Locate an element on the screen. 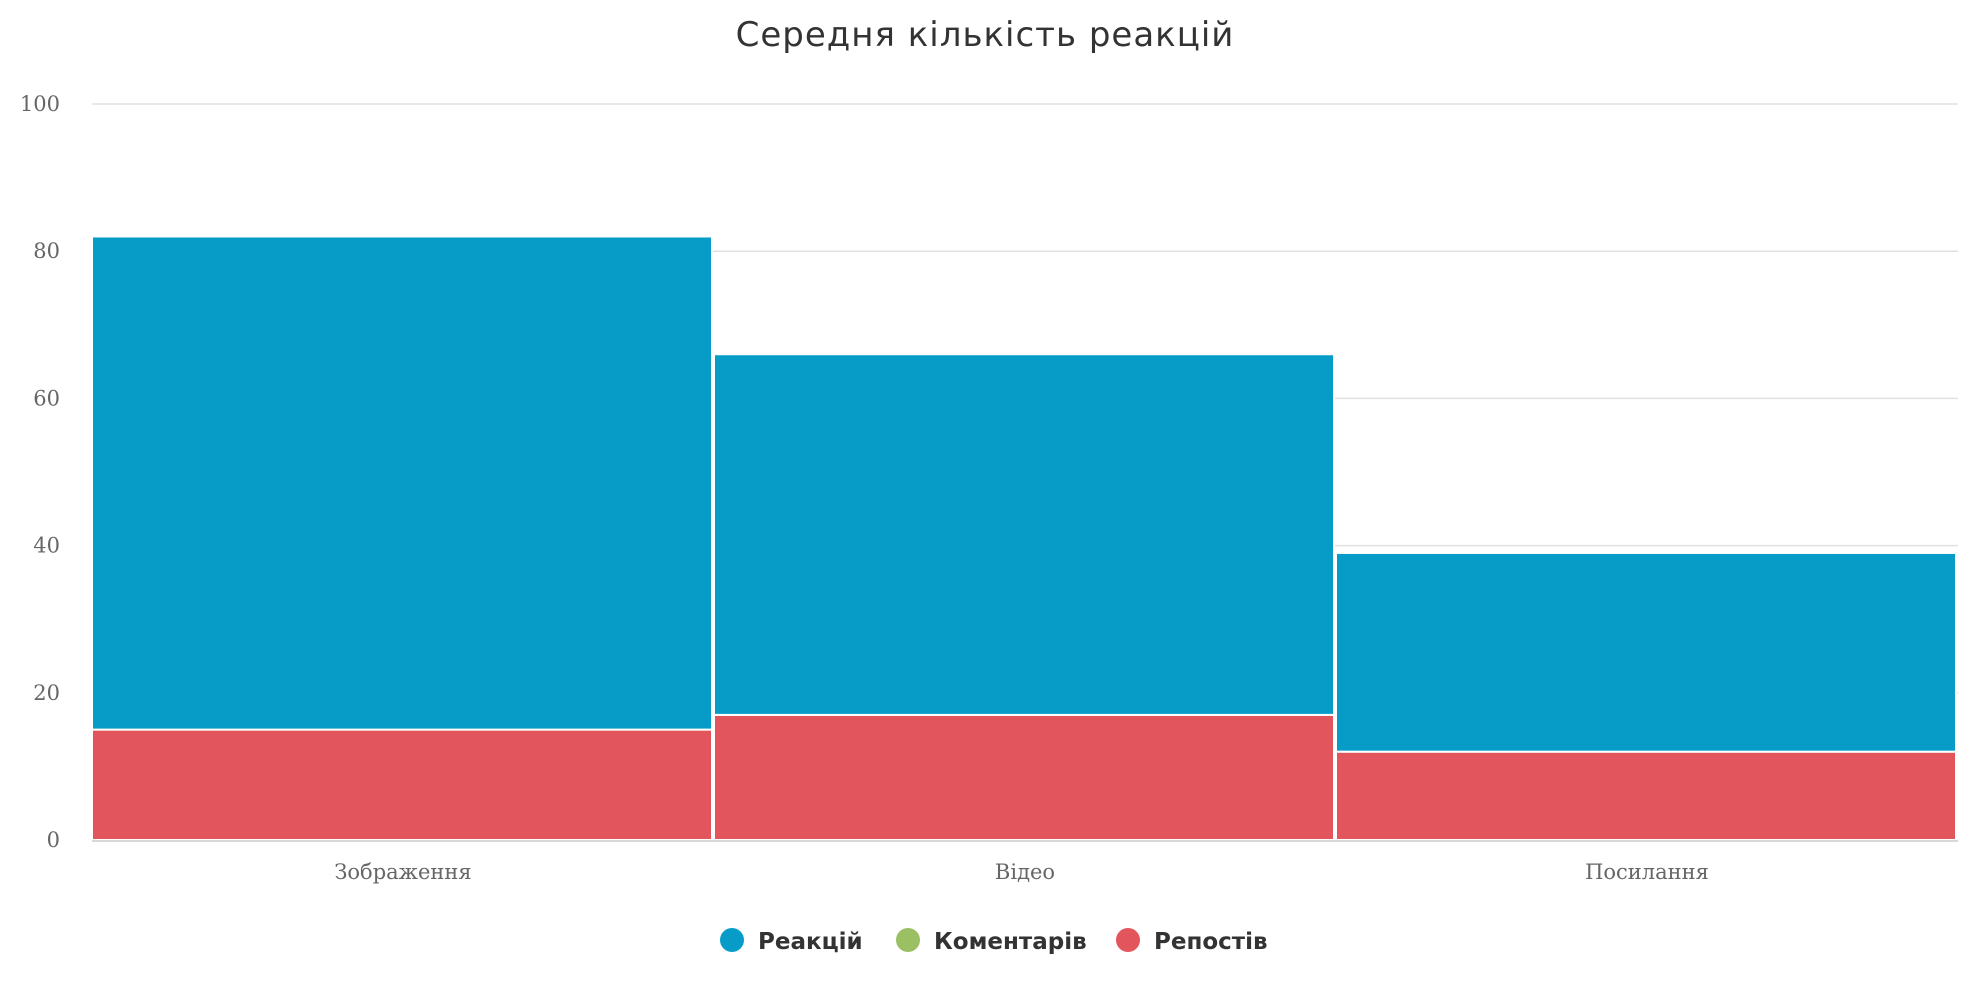  legend-item: Коментарів is located at coordinates (991, 941).